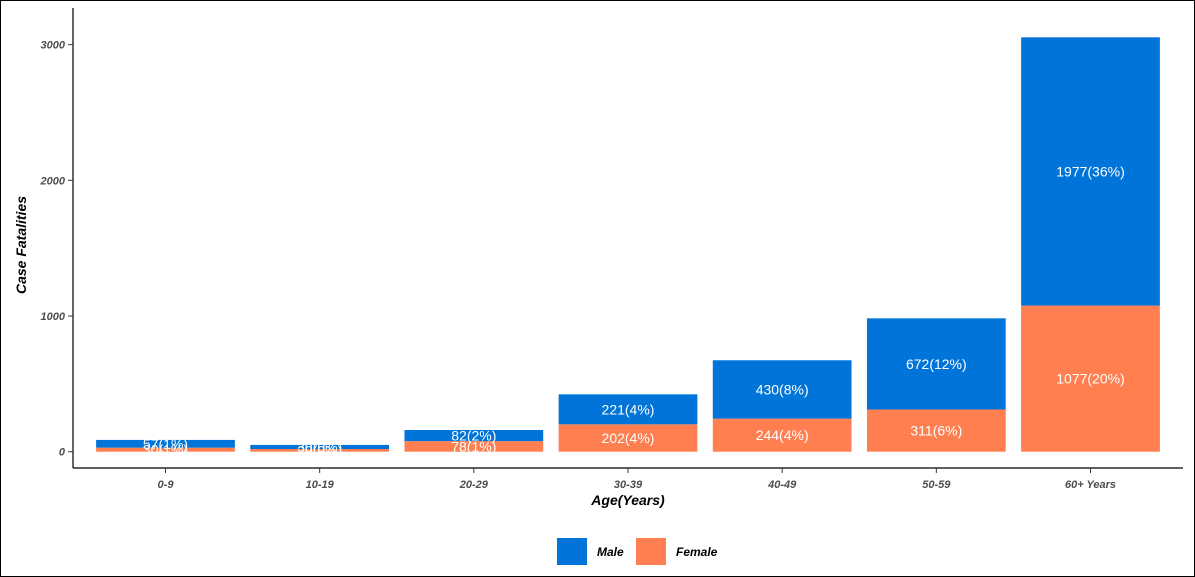 The height and width of the screenshot is (577, 1195). I want to click on bar-data-label: 20(0%), so click(319, 450).